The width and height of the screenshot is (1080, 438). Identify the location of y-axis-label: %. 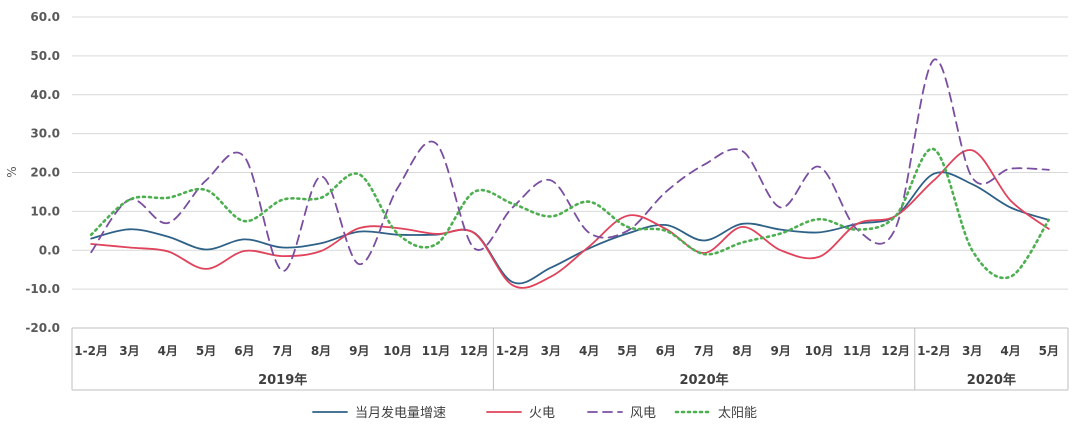
(12, 171).